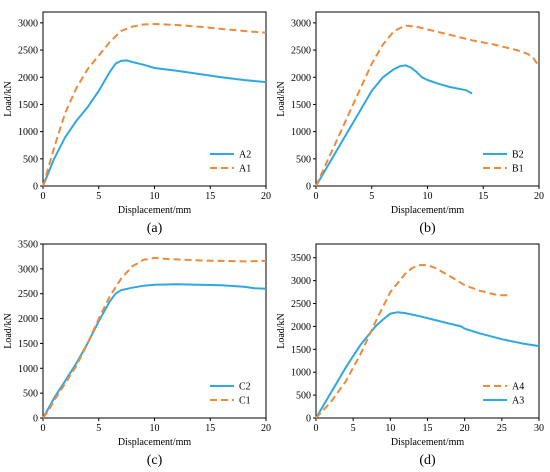  What do you see at coordinates (539, 428) in the screenshot?
I see `x-tick-label: 30` at bounding box center [539, 428].